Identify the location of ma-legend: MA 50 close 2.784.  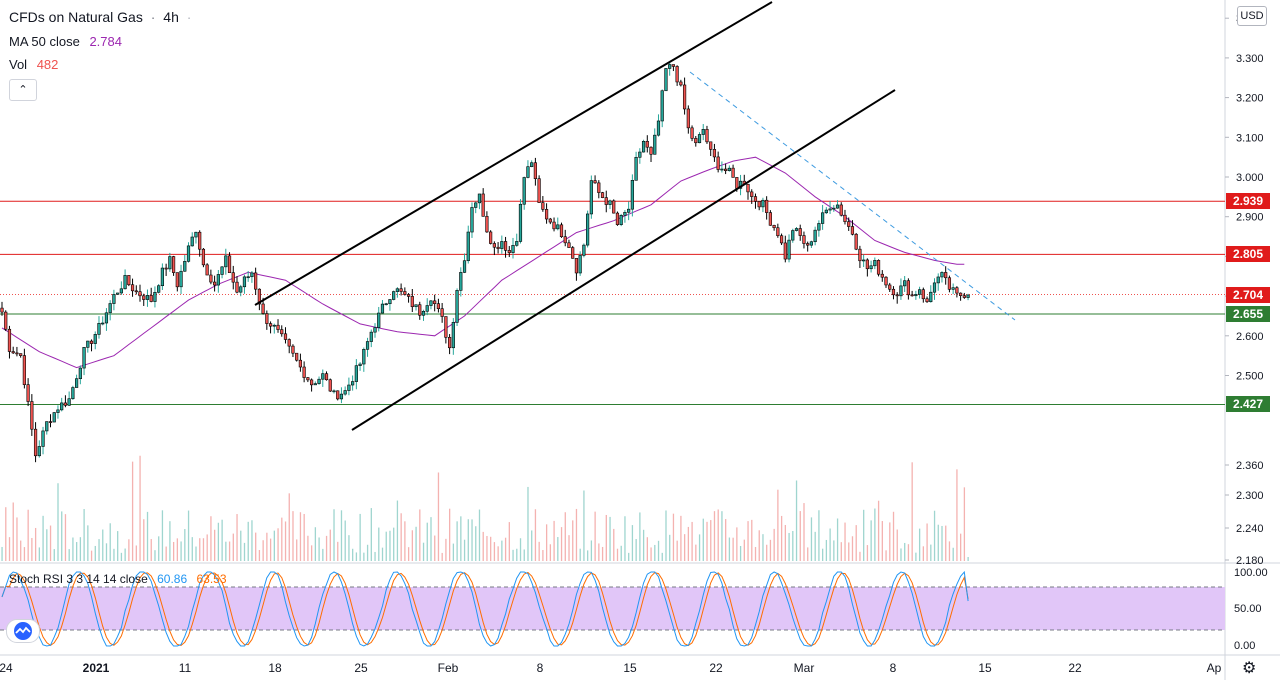
(65, 41).